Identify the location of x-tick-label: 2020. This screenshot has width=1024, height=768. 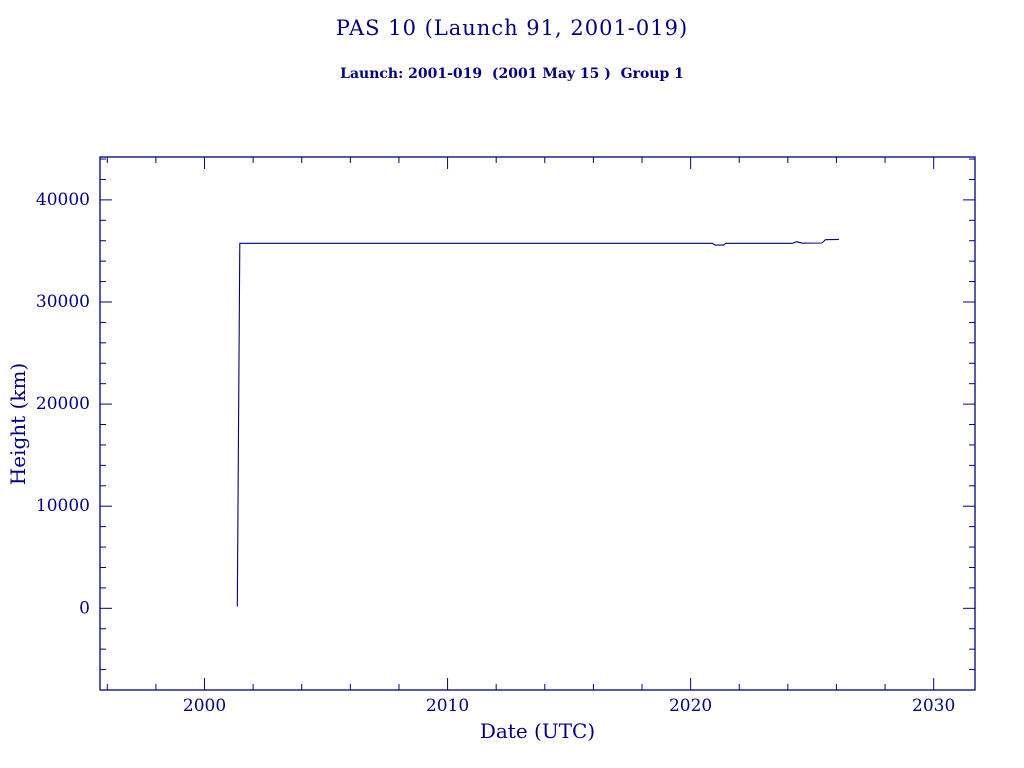
(690, 706).